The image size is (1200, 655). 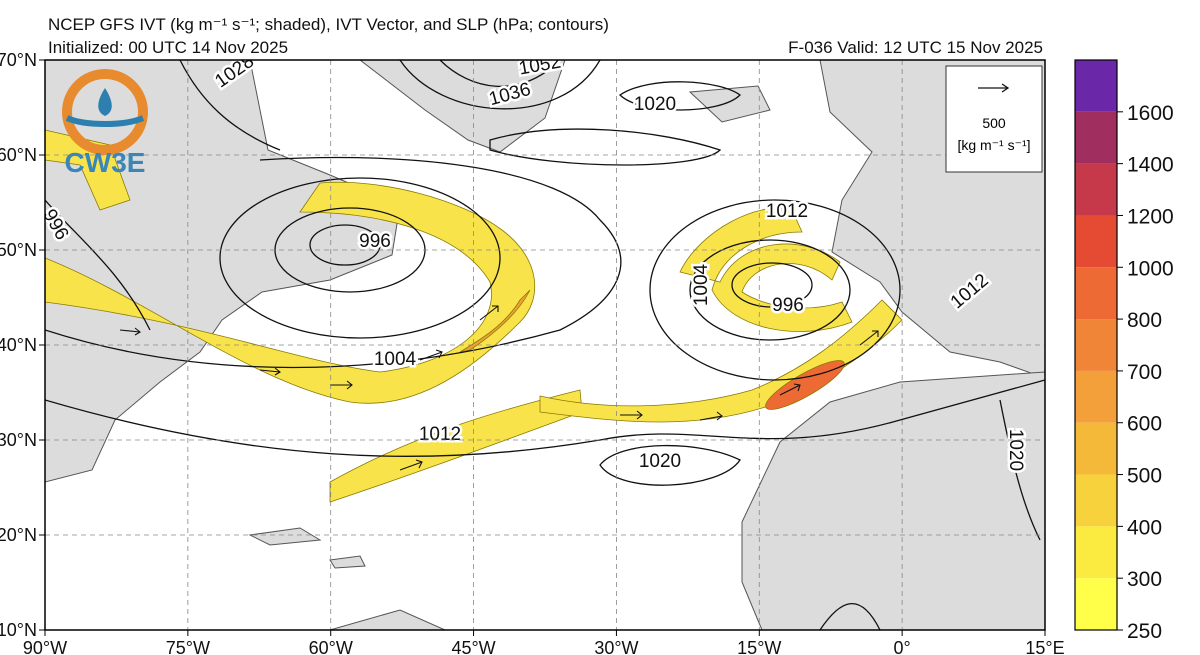 I want to click on vector-key-arrow, so click(x=994, y=88).